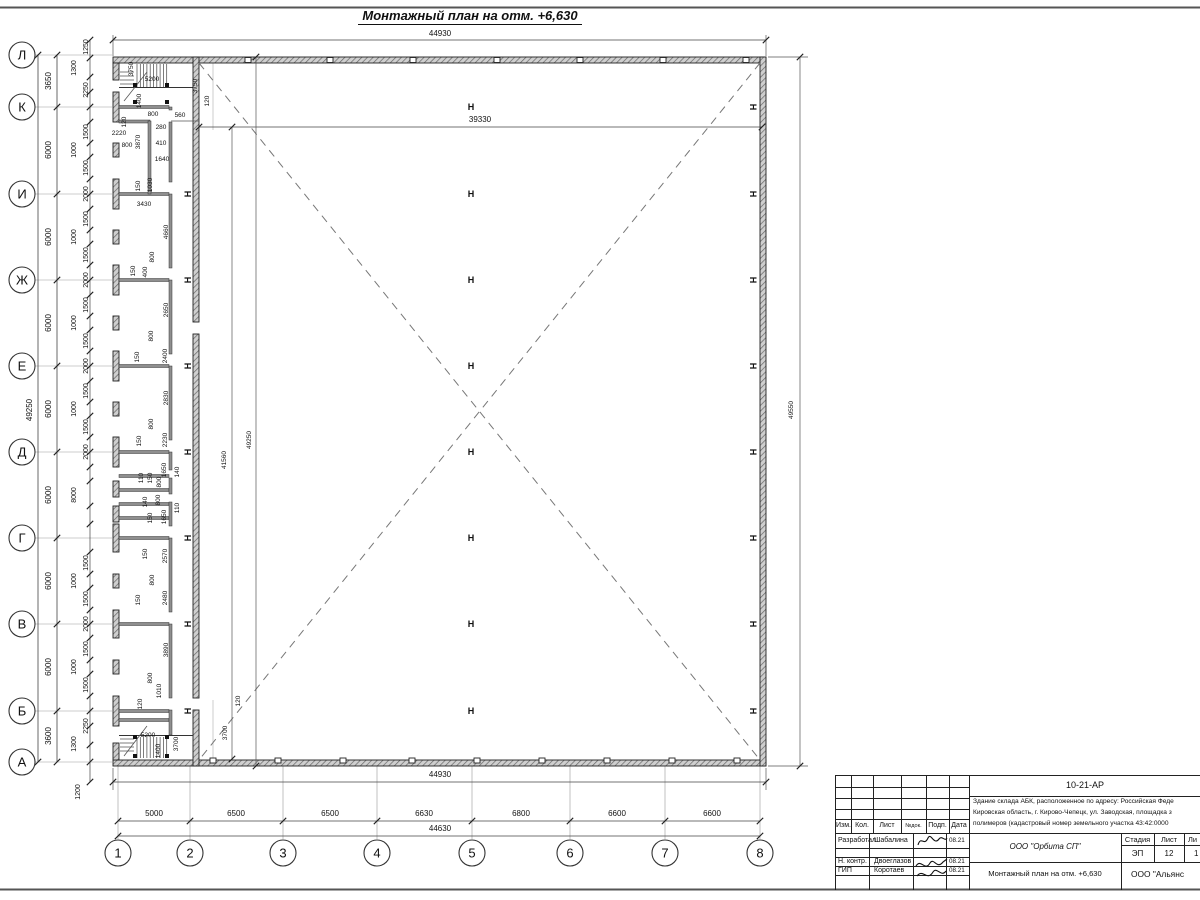 Image resolution: width=1200 pixels, height=900 pixels. Describe the element at coordinates (440, 828) in the screenshot. I see `dim-label: 44630` at that location.